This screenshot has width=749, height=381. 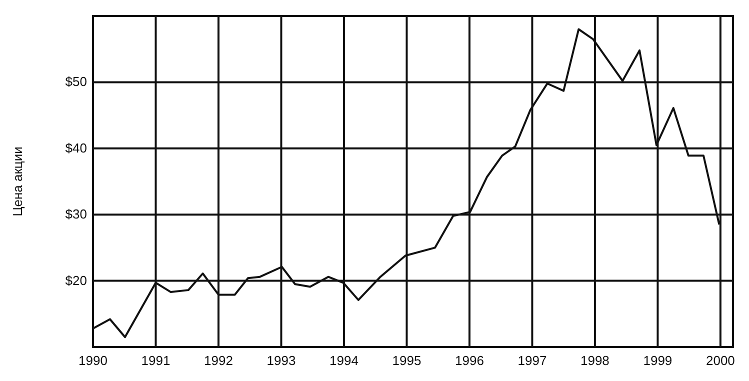 I want to click on x-tick-label: 1996, so click(x=469, y=360).